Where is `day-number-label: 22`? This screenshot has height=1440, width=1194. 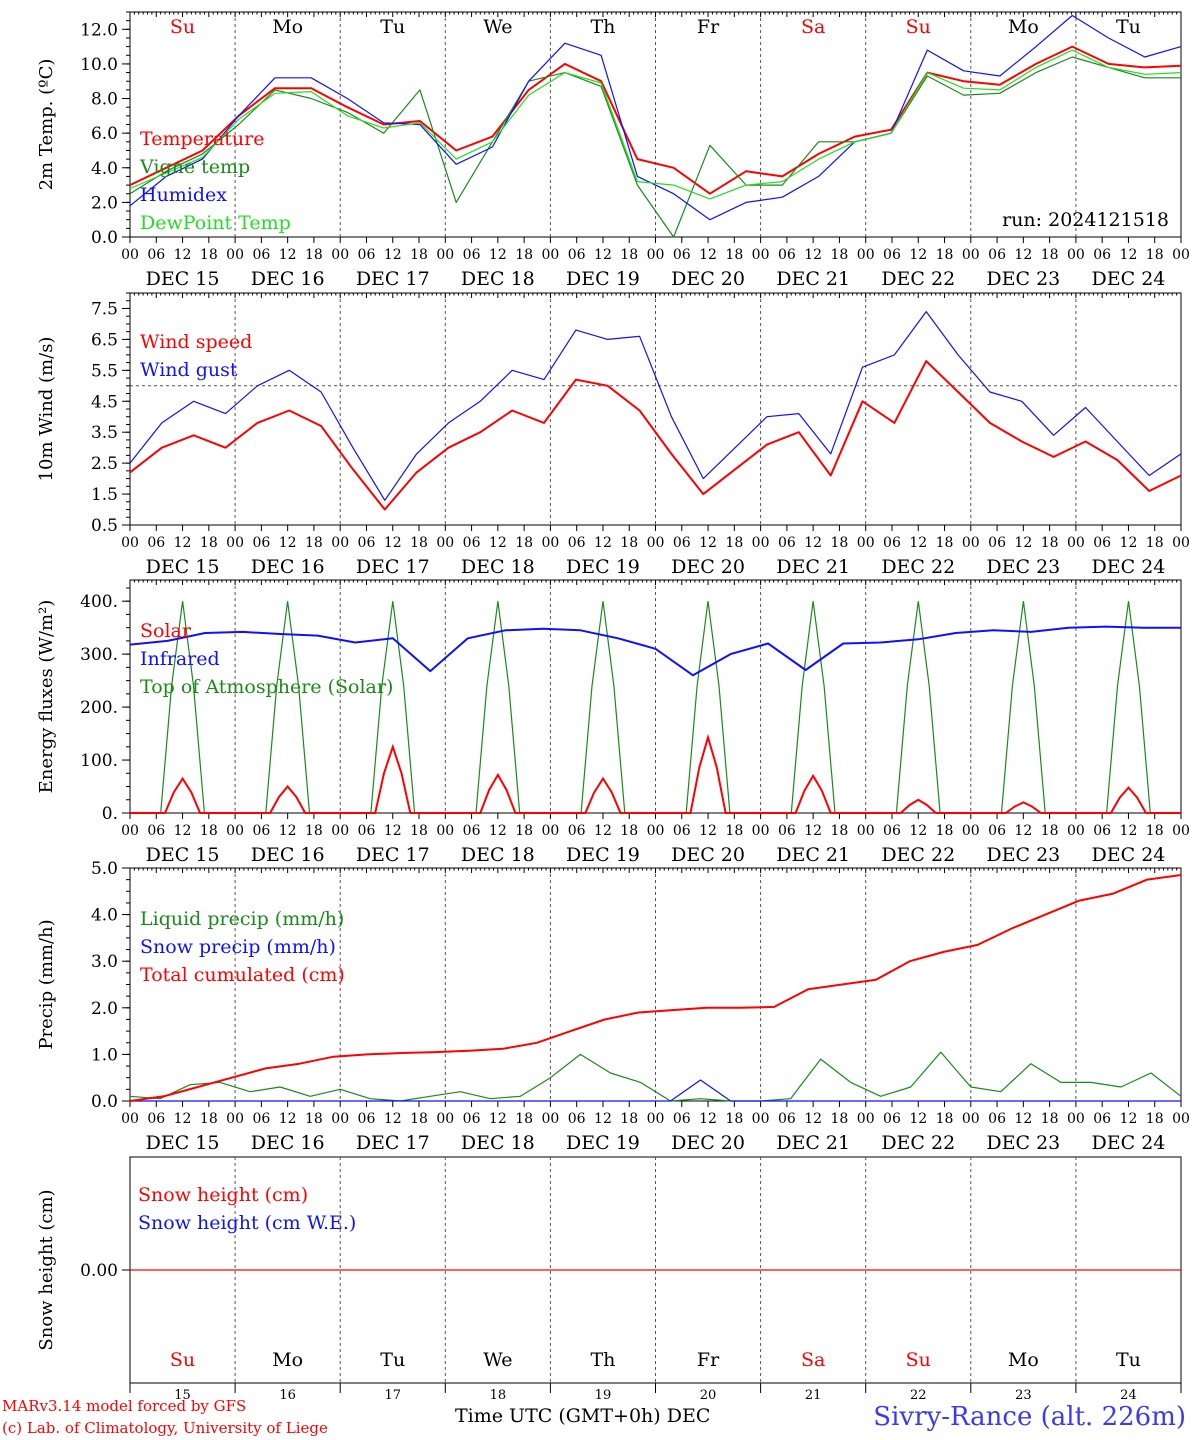
day-number-label: 22 is located at coordinates (918, 1395).